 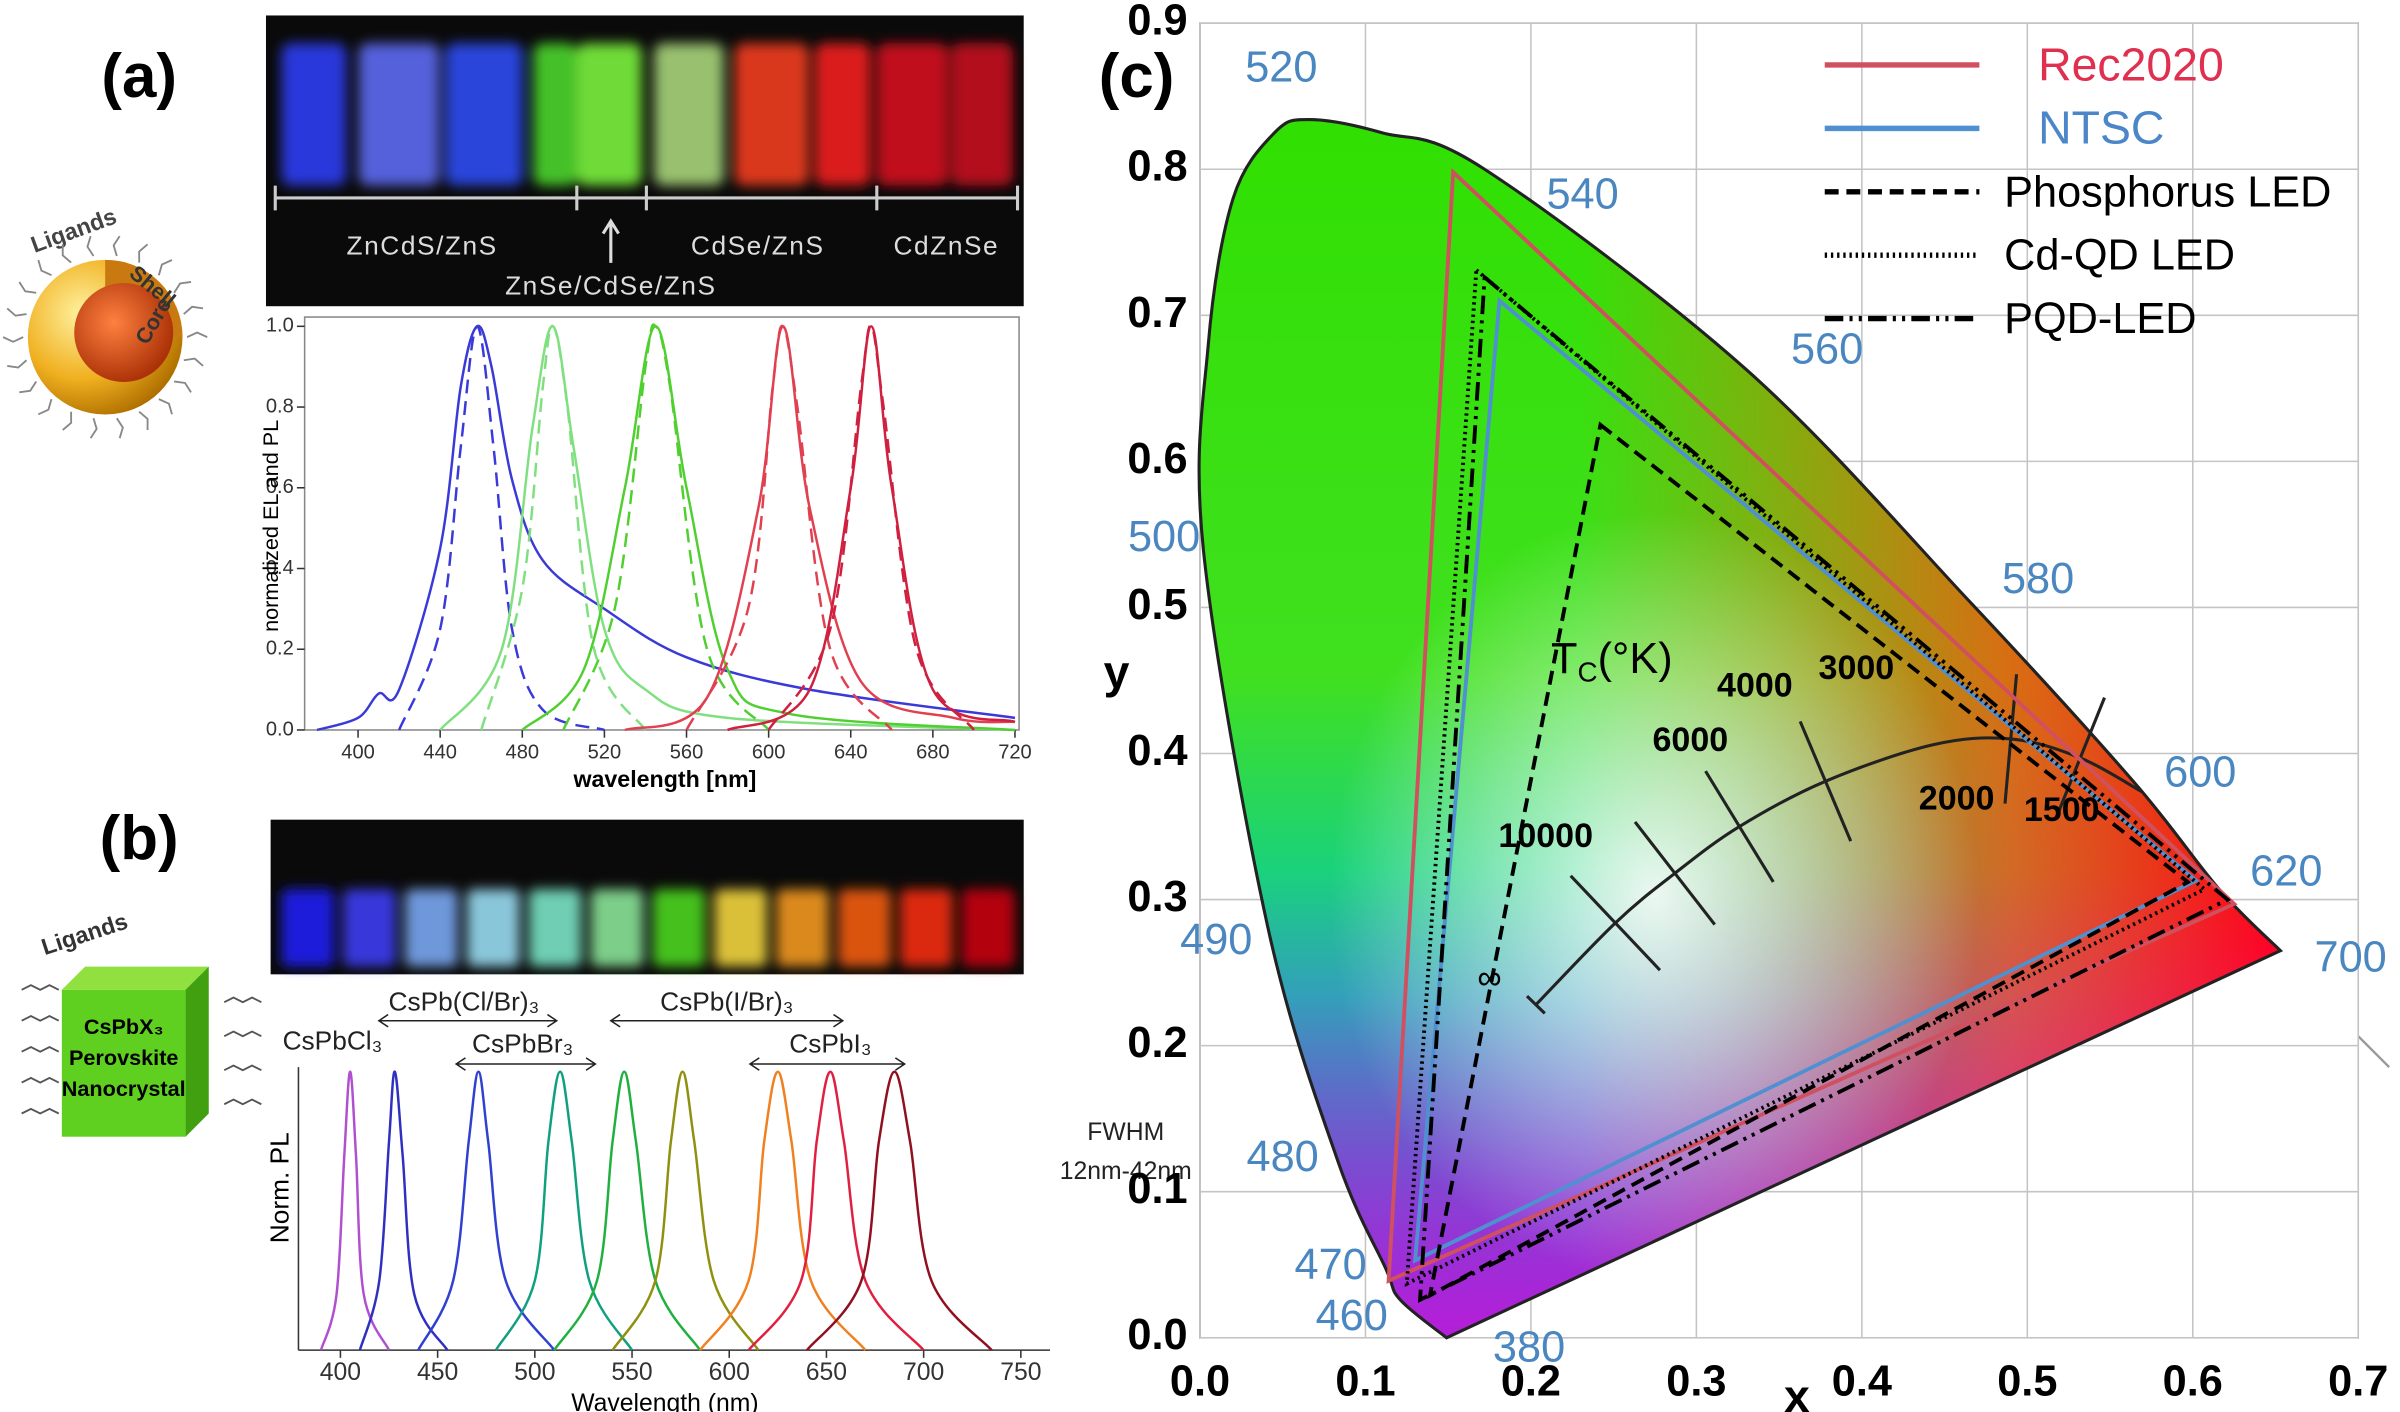 What do you see at coordinates (280, 406) in the screenshot?
I see `y-tick-label: 0.8` at bounding box center [280, 406].